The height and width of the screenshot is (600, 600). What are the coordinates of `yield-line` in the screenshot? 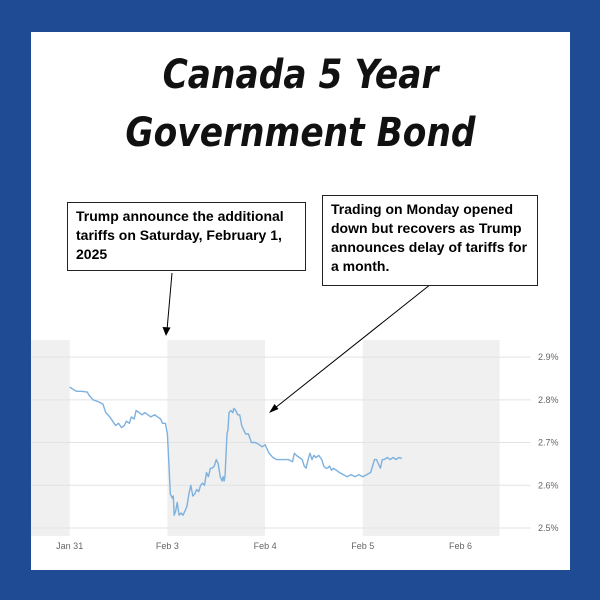 It's located at (236, 451).